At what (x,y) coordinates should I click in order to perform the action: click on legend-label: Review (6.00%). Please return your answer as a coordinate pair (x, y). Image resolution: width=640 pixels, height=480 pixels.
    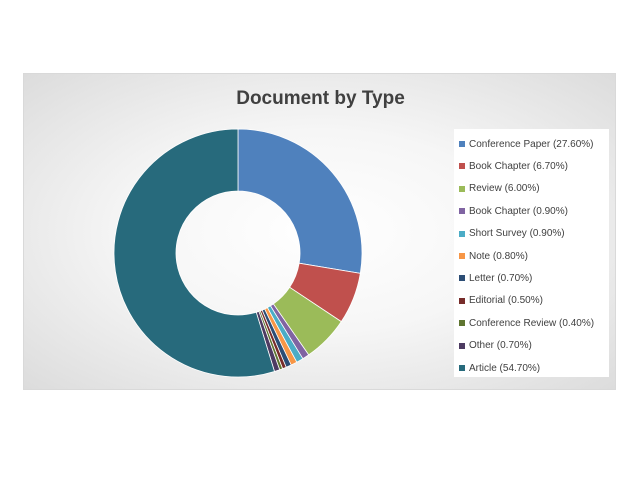
    Looking at the image, I should click on (504, 189).